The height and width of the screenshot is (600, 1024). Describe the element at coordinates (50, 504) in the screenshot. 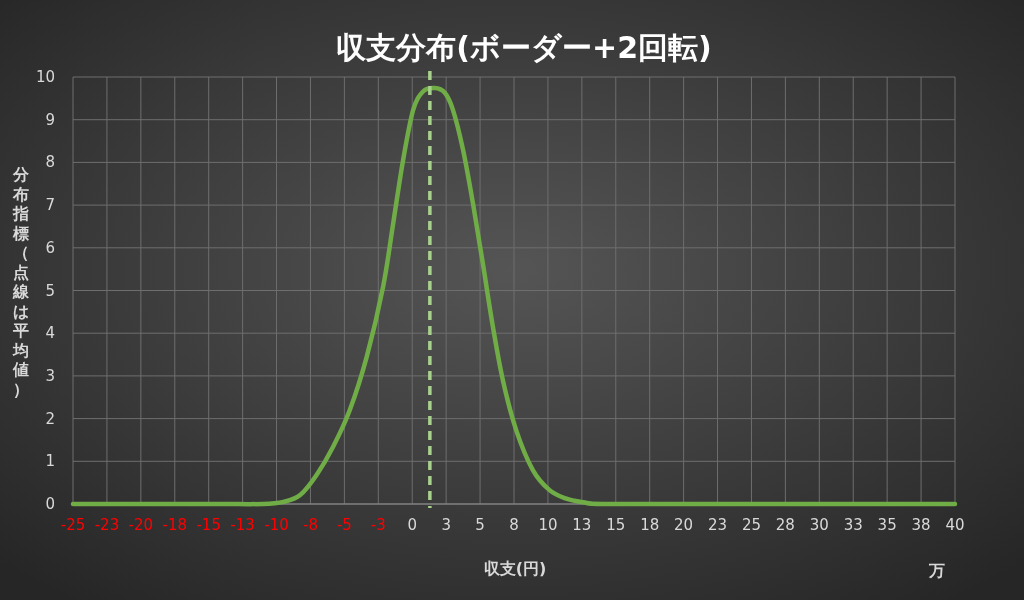

I see `y-tick-label: 0` at that location.